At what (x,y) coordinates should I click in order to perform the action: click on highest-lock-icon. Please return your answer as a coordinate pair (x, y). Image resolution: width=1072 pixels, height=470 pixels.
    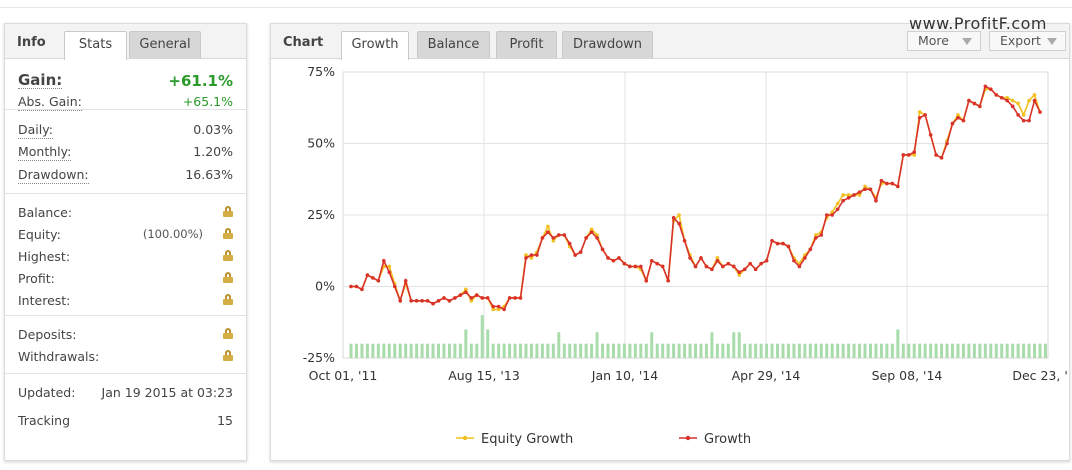
    Looking at the image, I should click on (228, 256).